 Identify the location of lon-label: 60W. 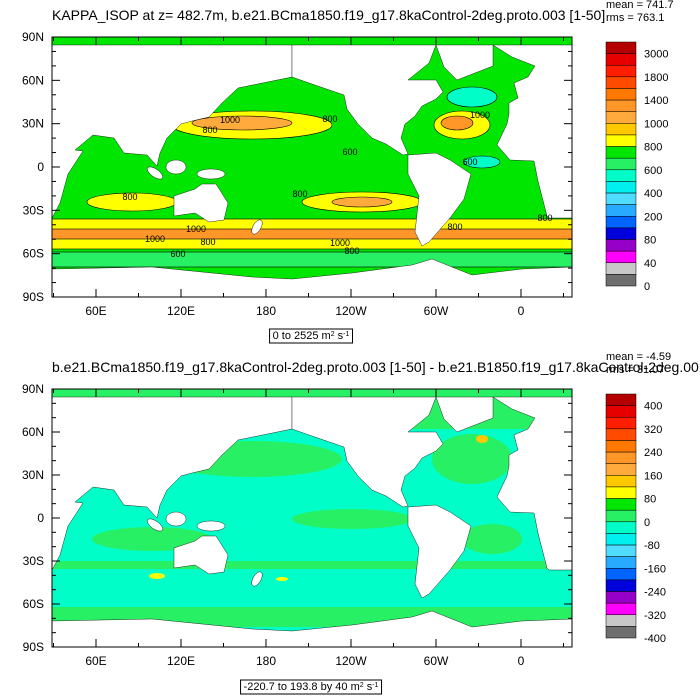
(436, 661).